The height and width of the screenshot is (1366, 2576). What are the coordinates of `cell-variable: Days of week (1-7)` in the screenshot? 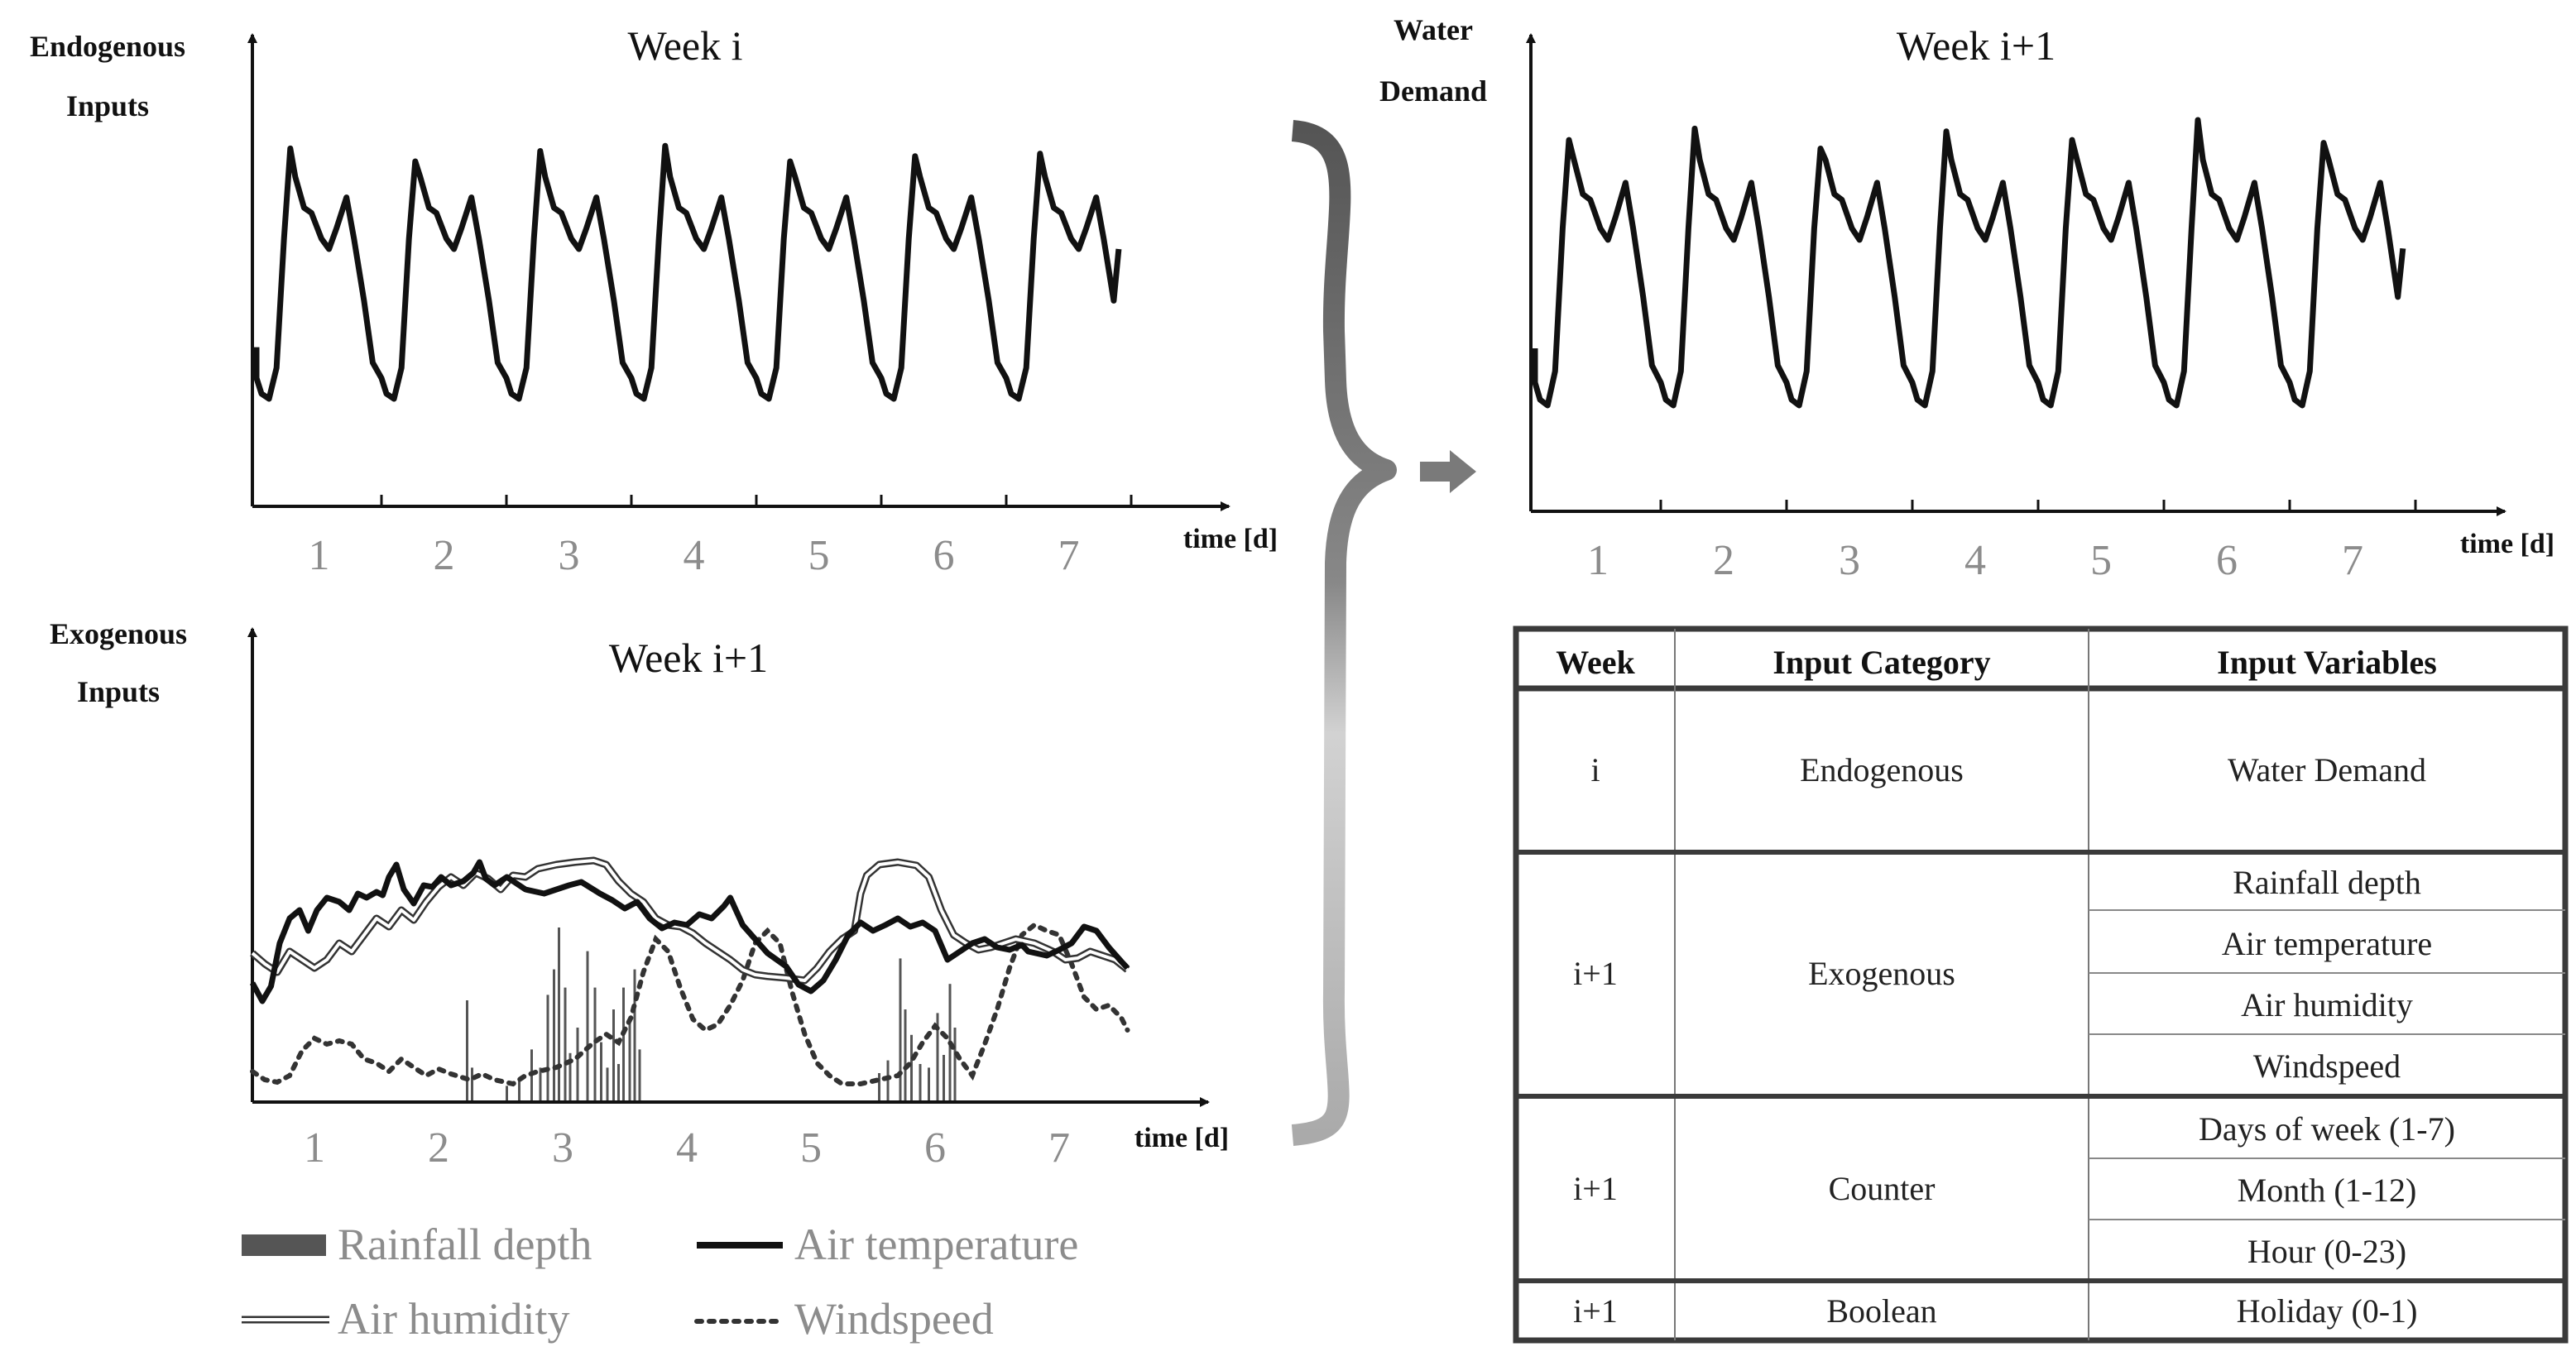 It's located at (2327, 1129).